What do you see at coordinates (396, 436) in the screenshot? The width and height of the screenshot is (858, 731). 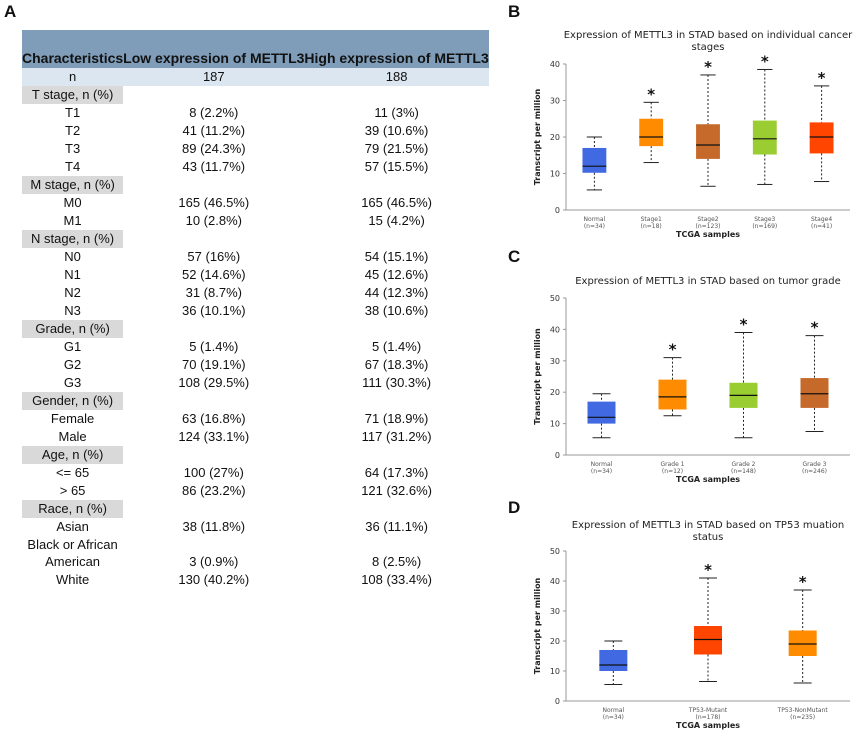 I see `high-value: 117 (31.2%)` at bounding box center [396, 436].